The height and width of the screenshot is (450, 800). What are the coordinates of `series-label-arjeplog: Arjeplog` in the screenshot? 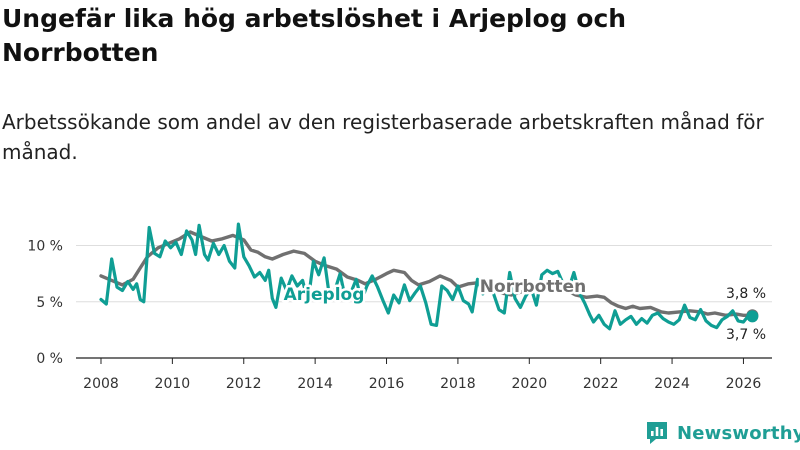 It's located at (324, 295).